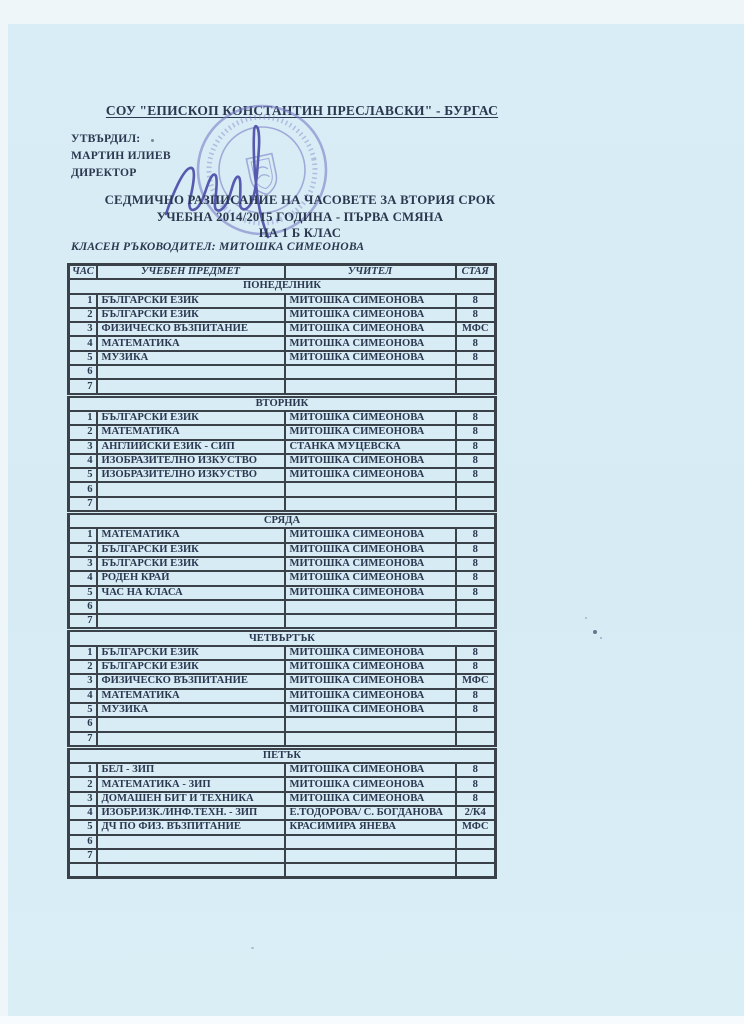  I want to click on schedule-row: 4 РОДЕН КРАЙ МИТОШКА СИМЕОНОВА 8, so click(282, 578).